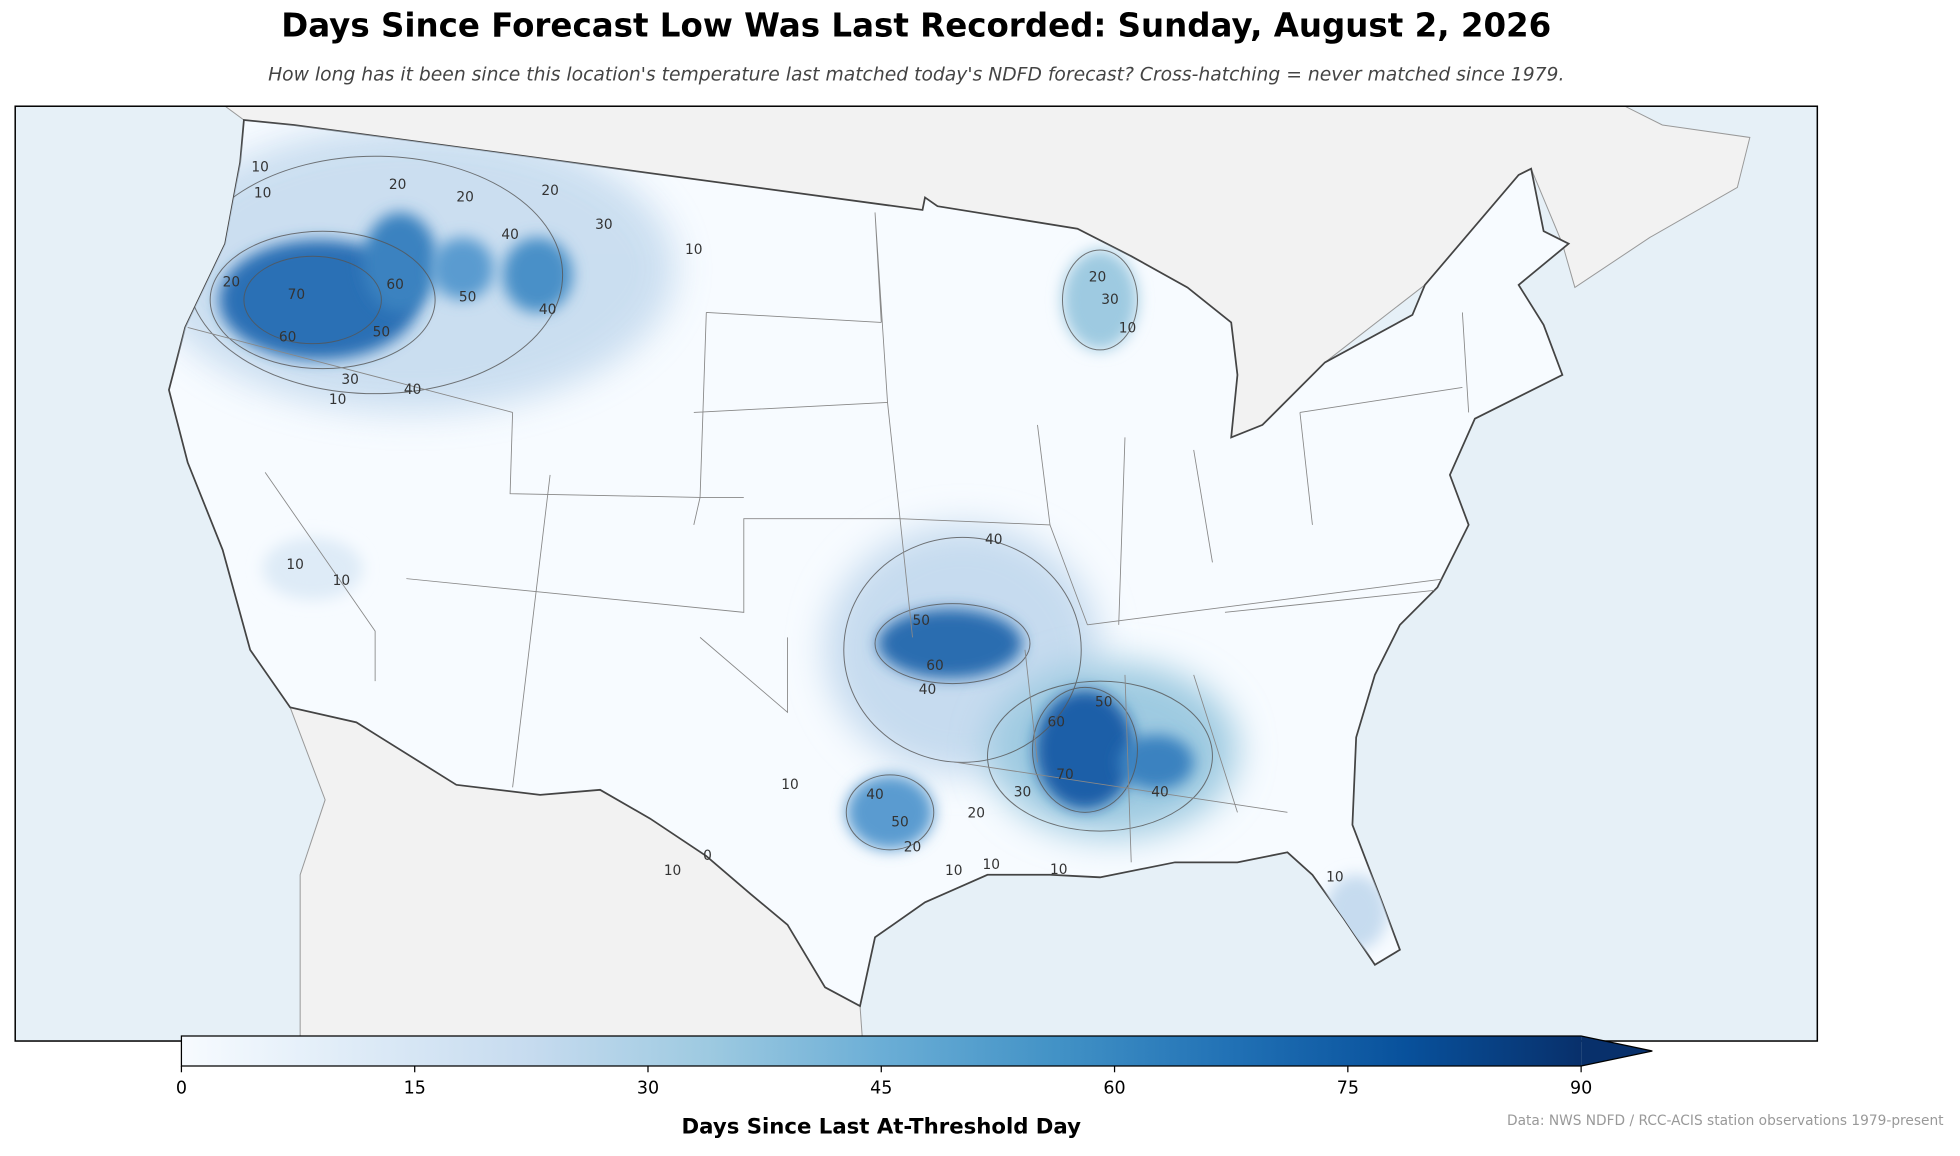  What do you see at coordinates (648, 1089) in the screenshot?
I see `colorbar-tick-label: 30` at bounding box center [648, 1089].